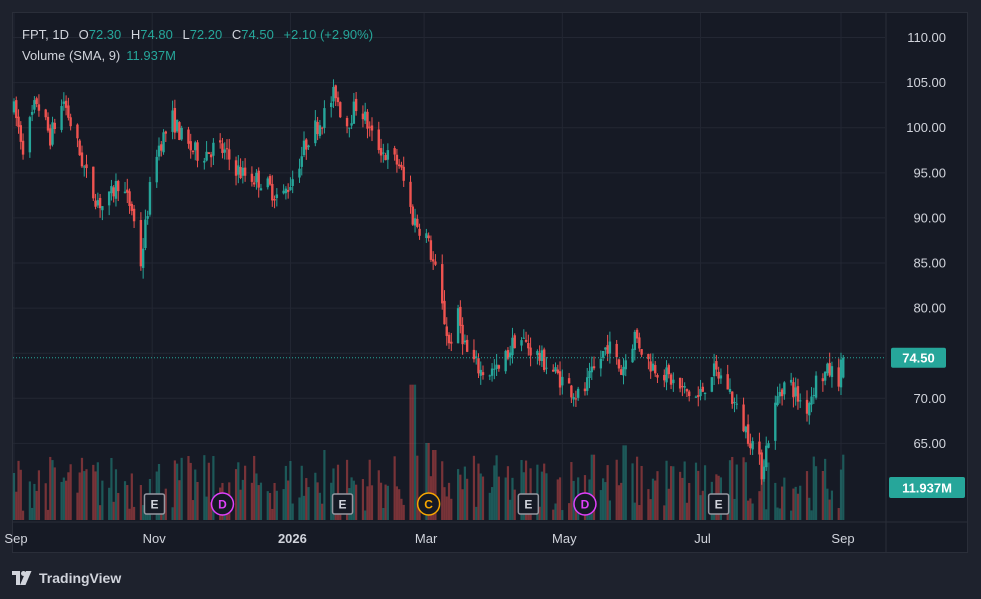 This screenshot has height=599, width=981. I want to click on close-value: 74.50, so click(257, 34).